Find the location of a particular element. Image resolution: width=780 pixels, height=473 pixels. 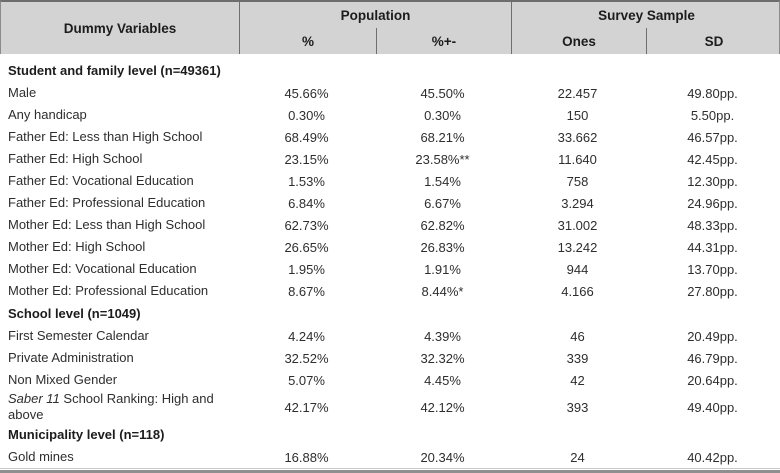

cell-population-pm: 62.82% is located at coordinates (442, 225).